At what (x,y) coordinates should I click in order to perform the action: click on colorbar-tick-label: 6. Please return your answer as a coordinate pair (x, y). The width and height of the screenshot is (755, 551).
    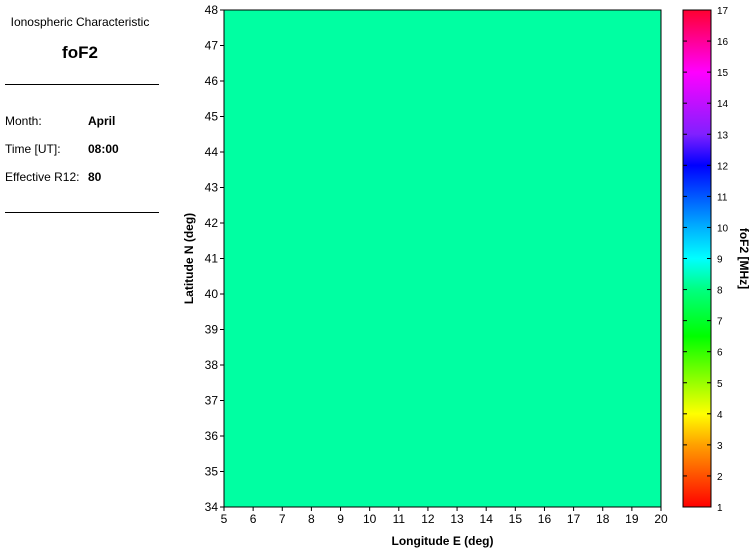
    Looking at the image, I should click on (720, 353).